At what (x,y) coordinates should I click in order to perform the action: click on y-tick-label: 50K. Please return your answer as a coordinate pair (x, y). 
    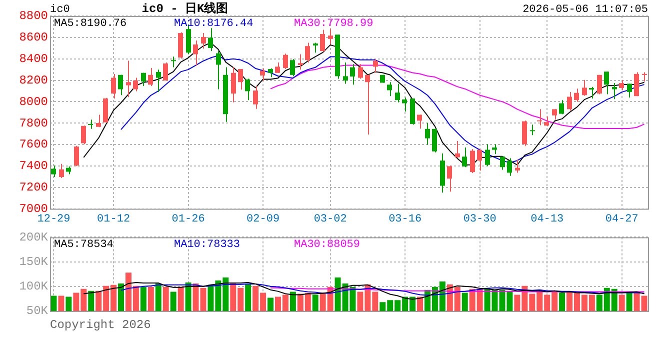
    Looking at the image, I should click on (37, 311).